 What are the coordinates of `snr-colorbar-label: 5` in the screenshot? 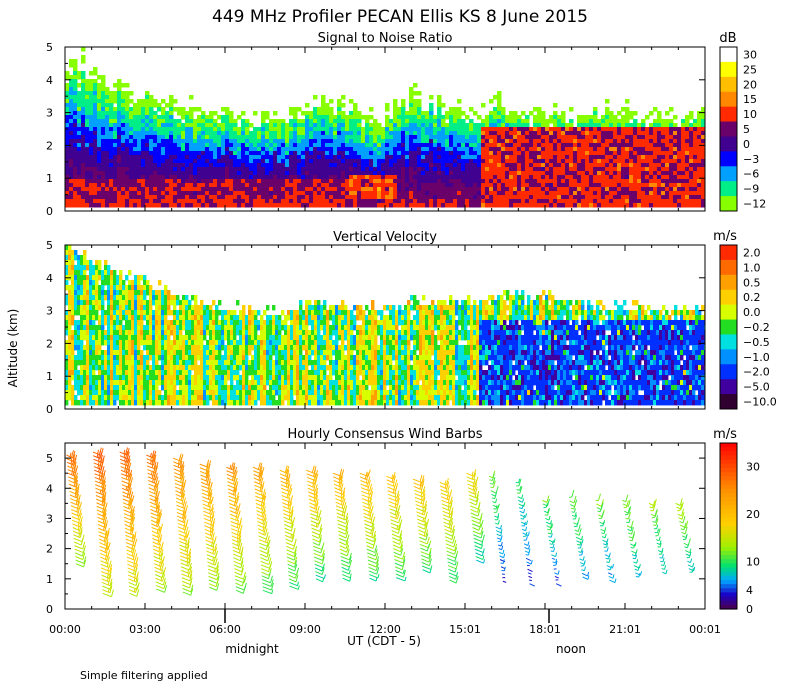 It's located at (746, 129).